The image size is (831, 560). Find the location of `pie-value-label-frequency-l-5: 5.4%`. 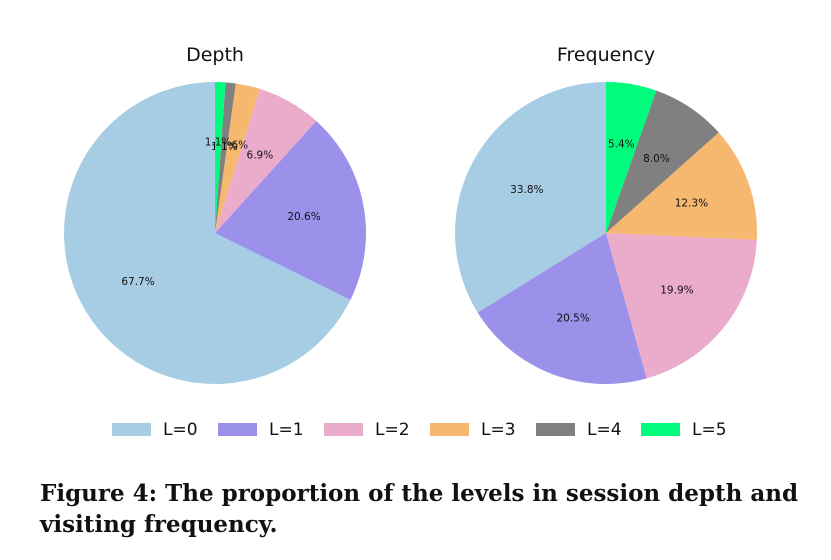

pie-value-label-frequency-l-5: 5.4% is located at coordinates (621, 145).